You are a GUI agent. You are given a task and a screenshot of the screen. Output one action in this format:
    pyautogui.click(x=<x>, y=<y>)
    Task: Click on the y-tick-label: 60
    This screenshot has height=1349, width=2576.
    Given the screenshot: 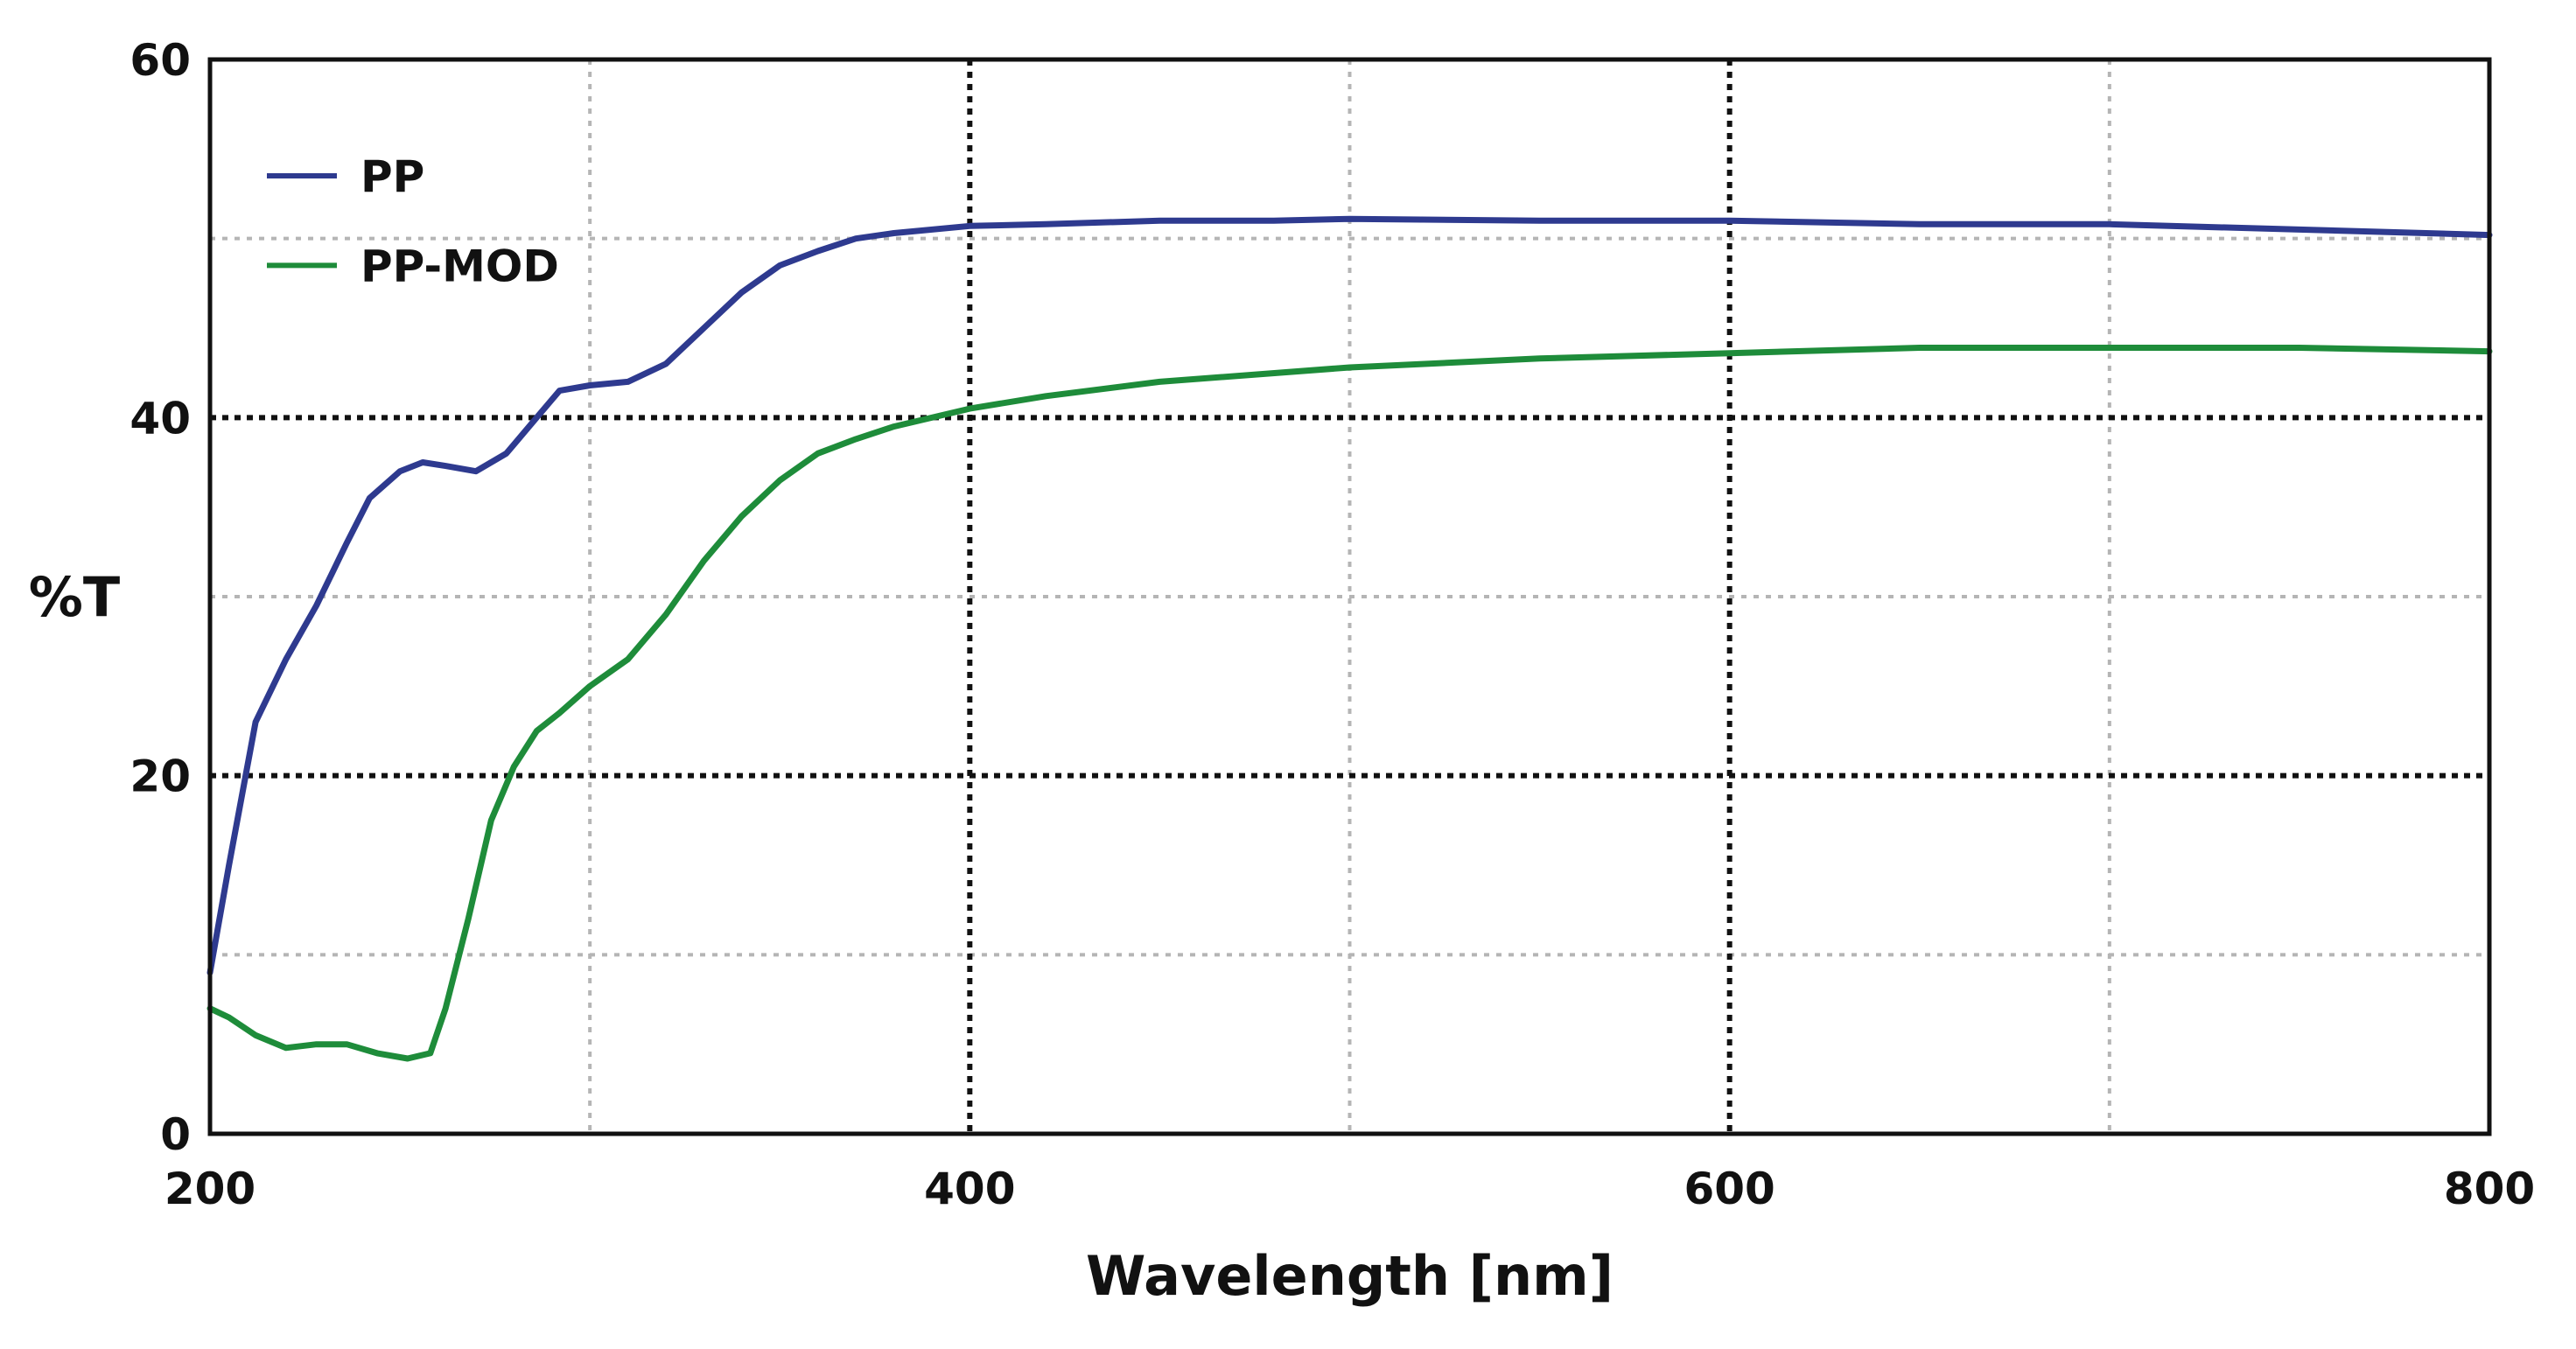 What is the action you would take?
    pyautogui.click(x=160, y=60)
    